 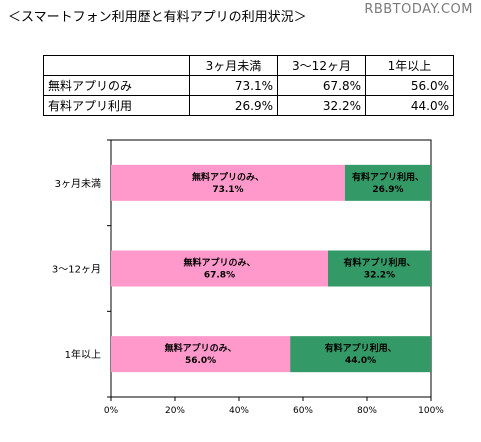 What do you see at coordinates (219, 276) in the screenshot?
I see `bar-value-label: 67.8%` at bounding box center [219, 276].